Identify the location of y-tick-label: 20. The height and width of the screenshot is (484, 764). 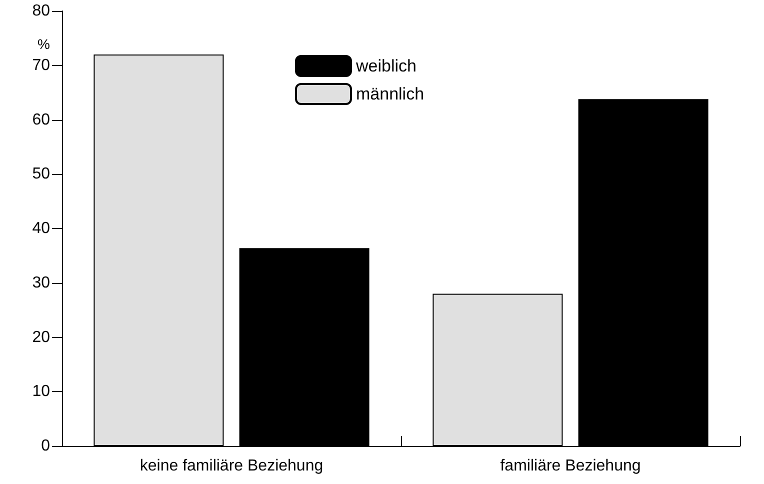
(41, 337).